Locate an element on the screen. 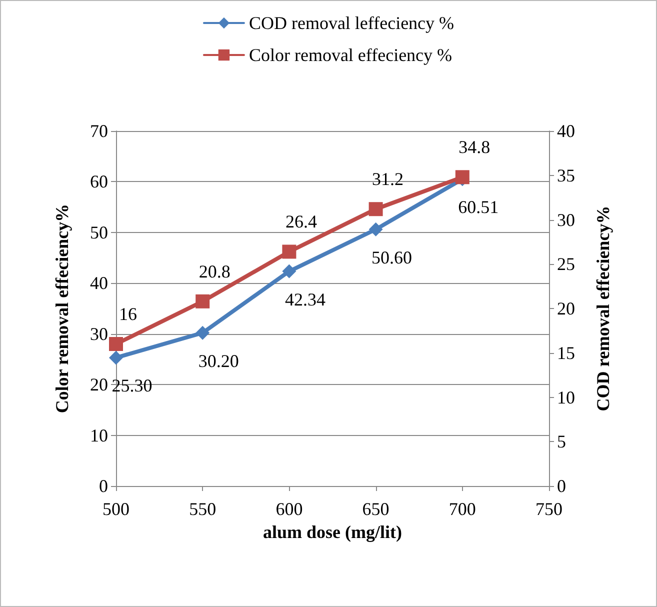 The width and height of the screenshot is (657, 607). y-tick-label: 50 is located at coordinates (99, 232).